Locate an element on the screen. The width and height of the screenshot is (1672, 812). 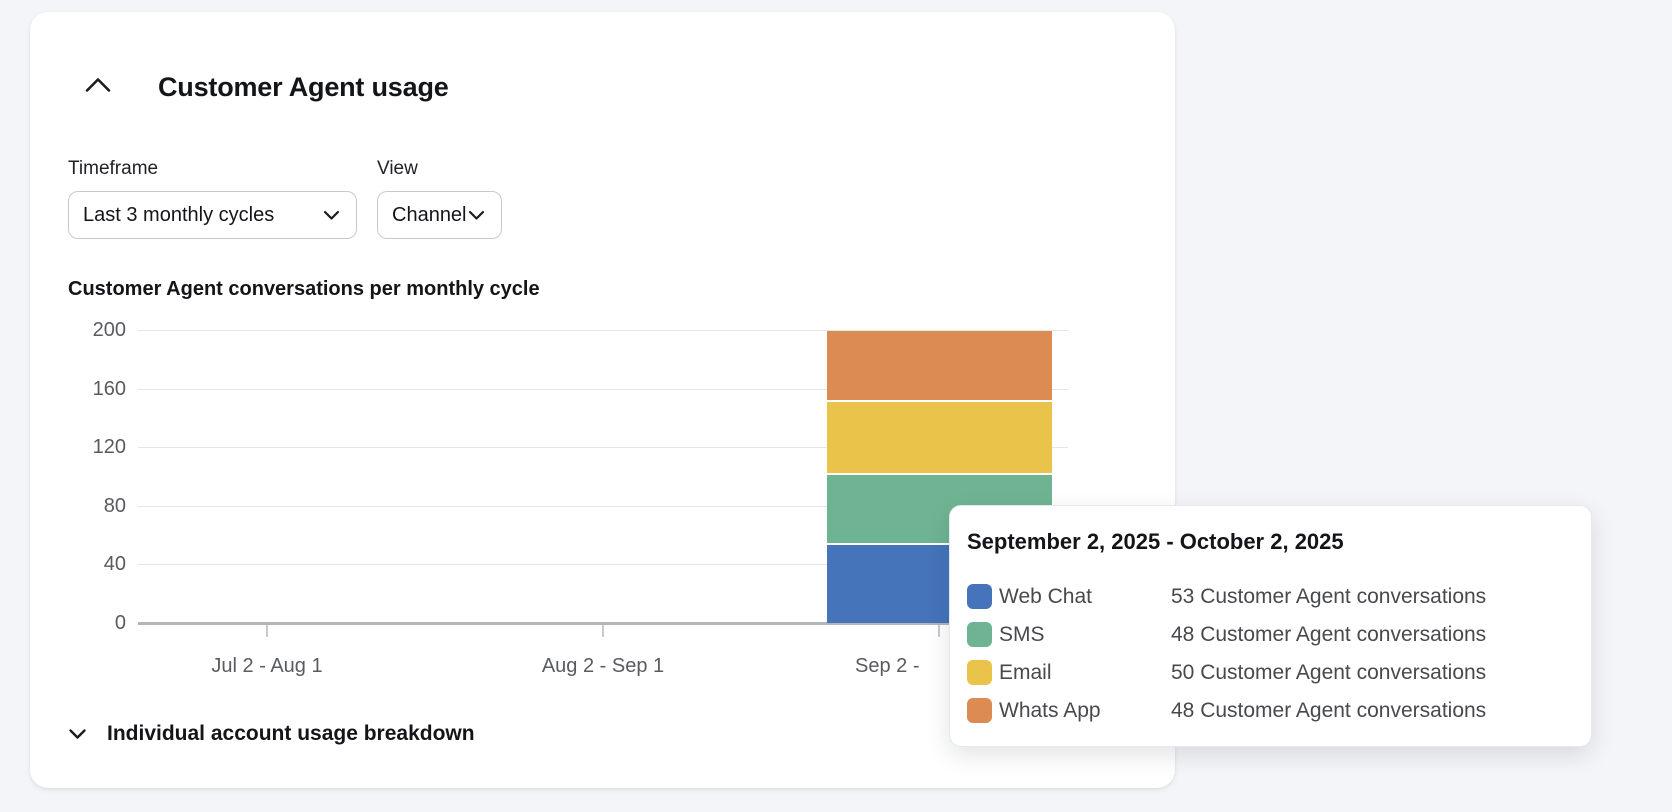
y-tick-label: 0 is located at coordinates (120, 623).